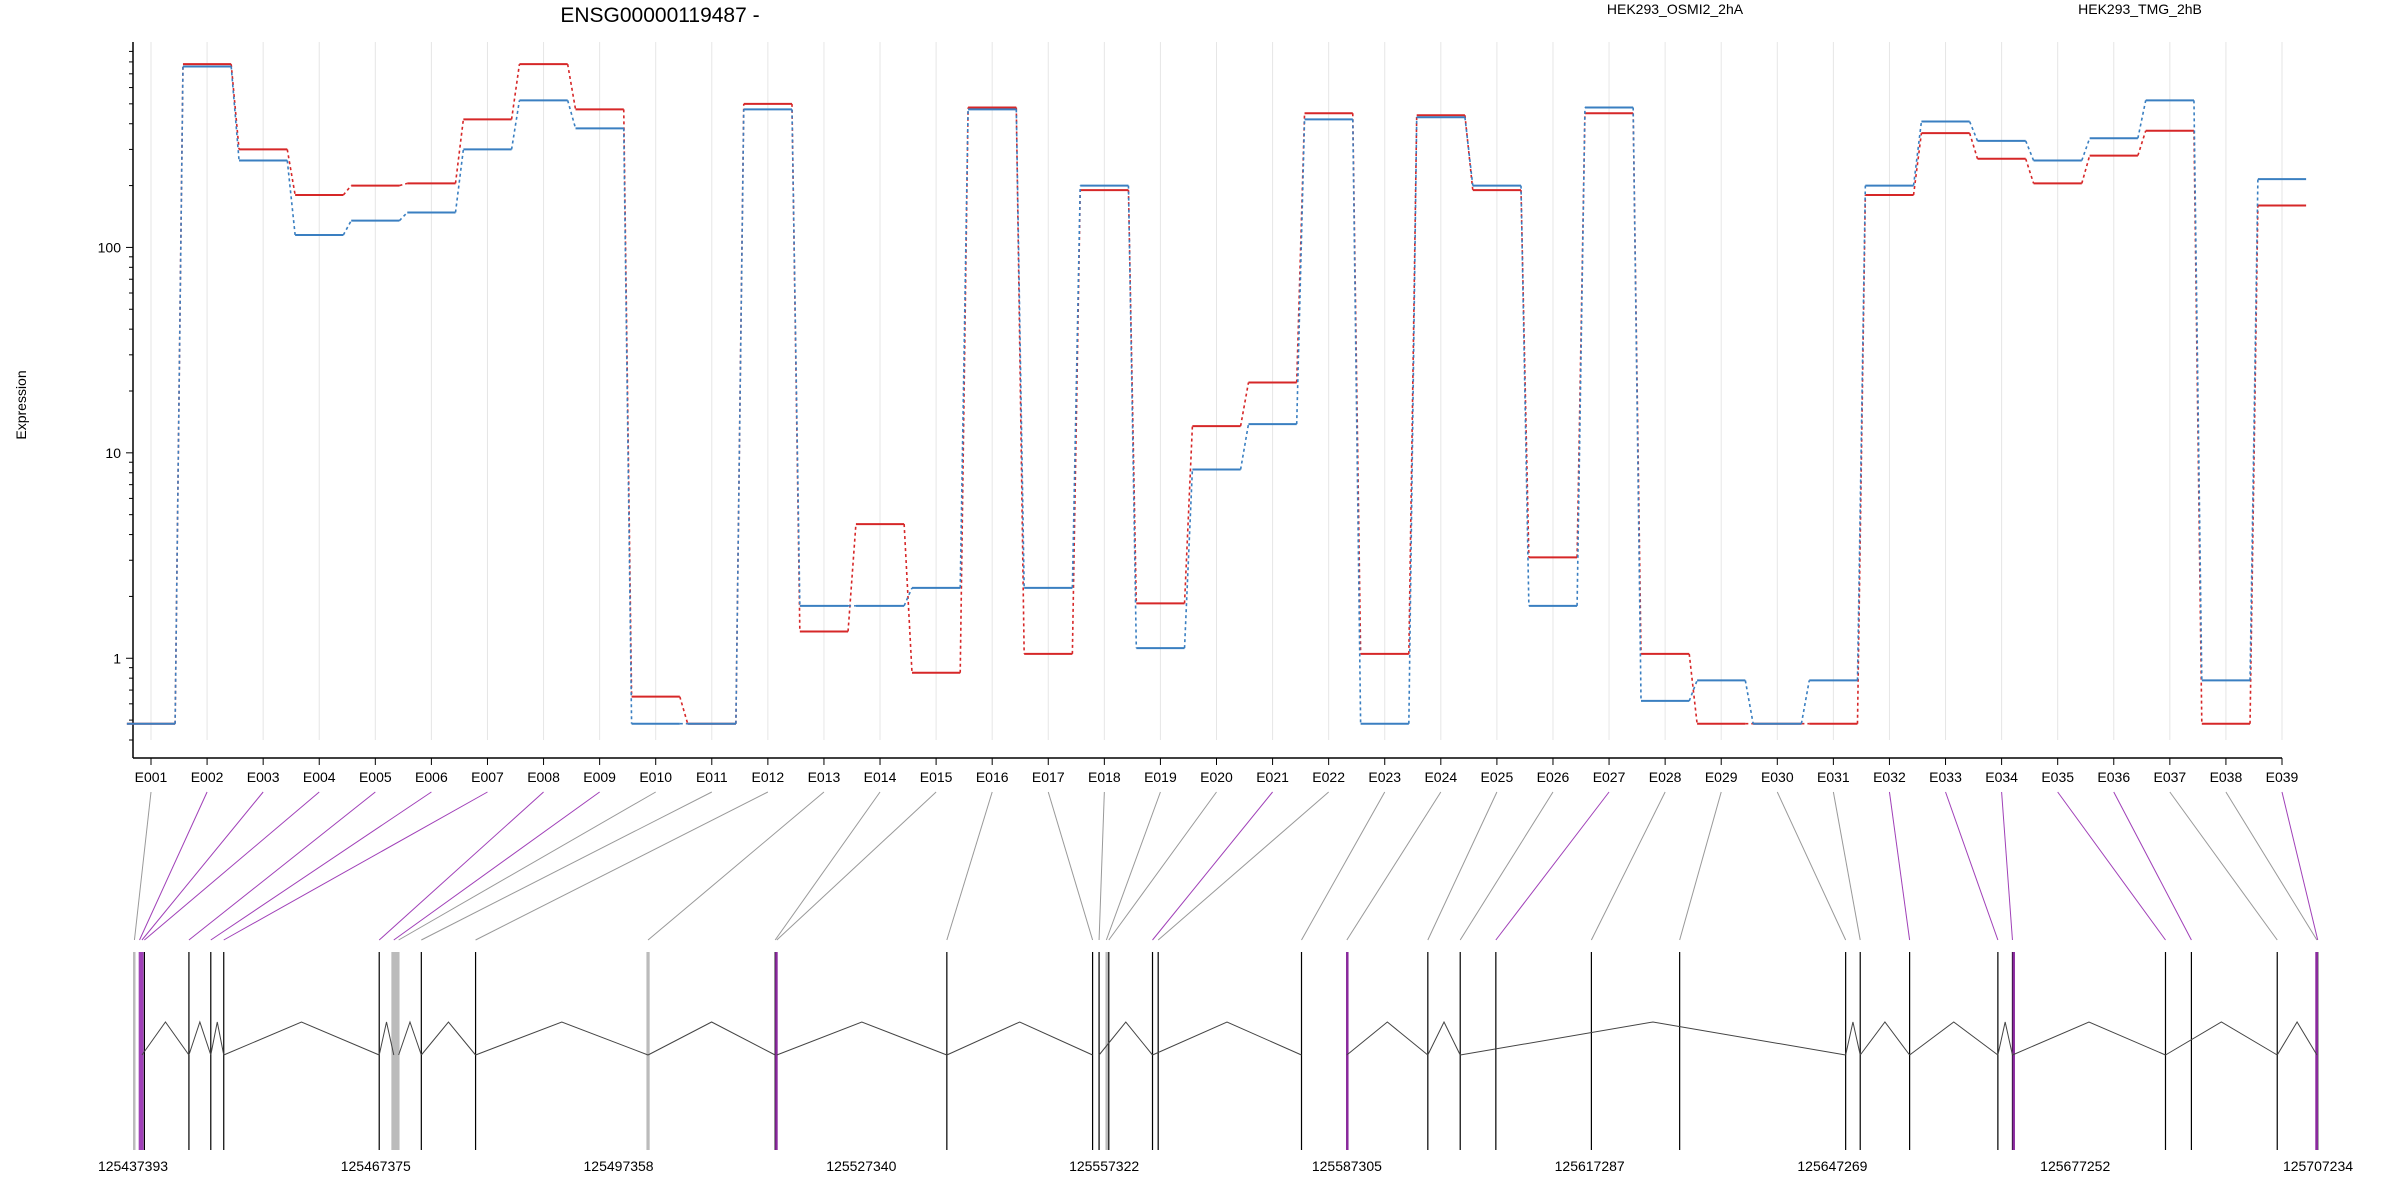 Image resolution: width=2400 pixels, height=1200 pixels. What do you see at coordinates (1945, 777) in the screenshot?
I see `x-tick-label: E033` at bounding box center [1945, 777].